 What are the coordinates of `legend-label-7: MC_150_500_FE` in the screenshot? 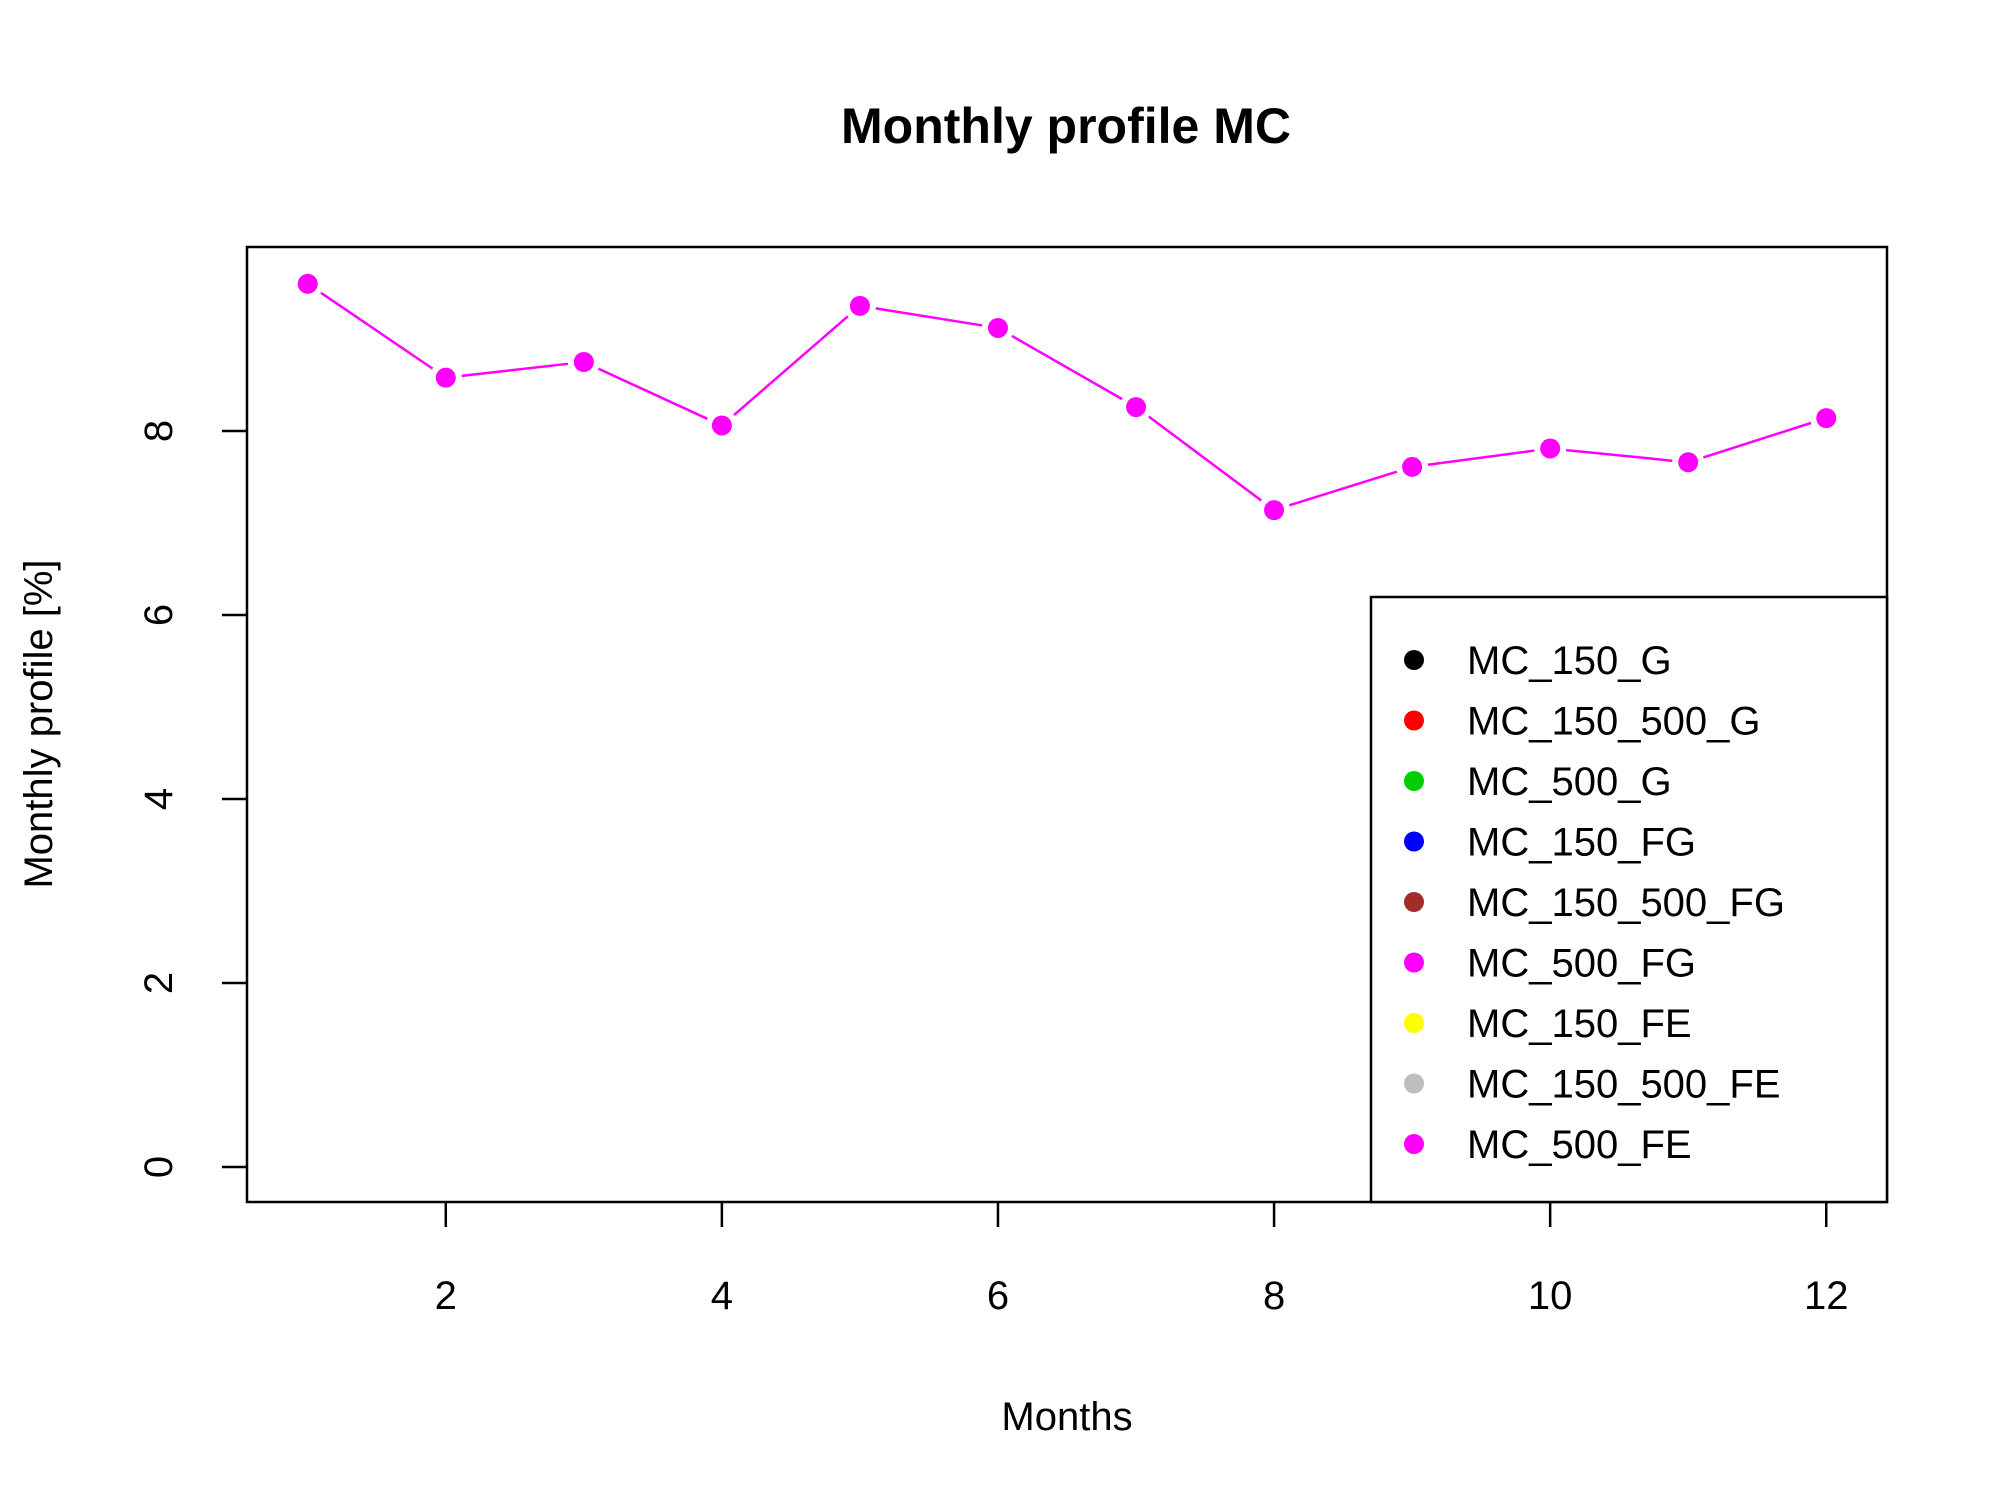 It's located at (1624, 1085).